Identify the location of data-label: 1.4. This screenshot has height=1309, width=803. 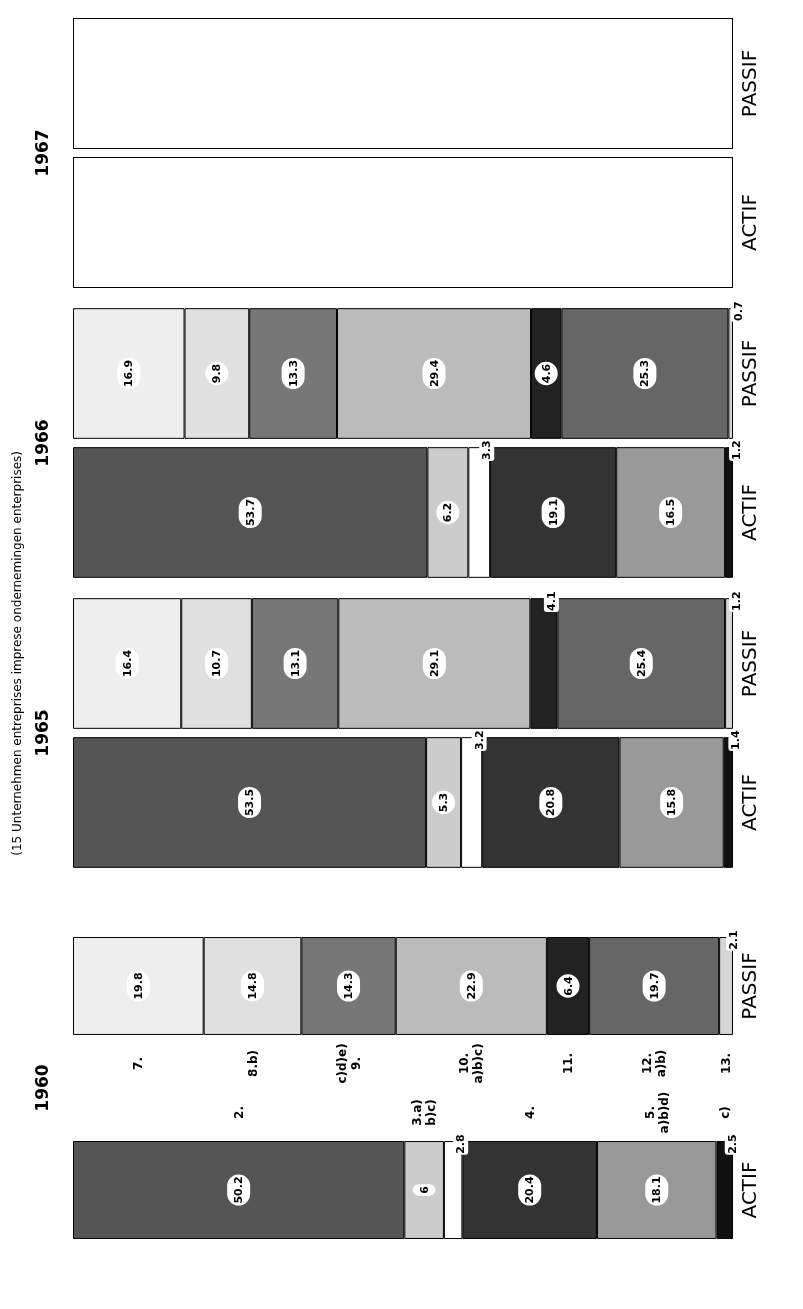
(736, 740).